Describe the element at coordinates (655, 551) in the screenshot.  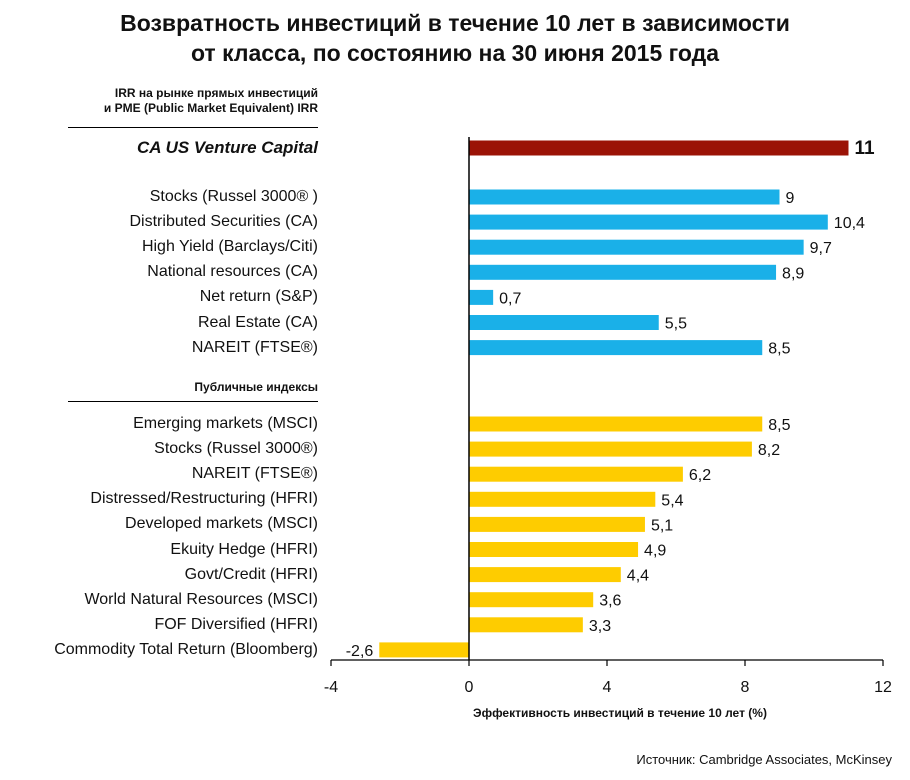
I see `data-label: 4,9` at that location.